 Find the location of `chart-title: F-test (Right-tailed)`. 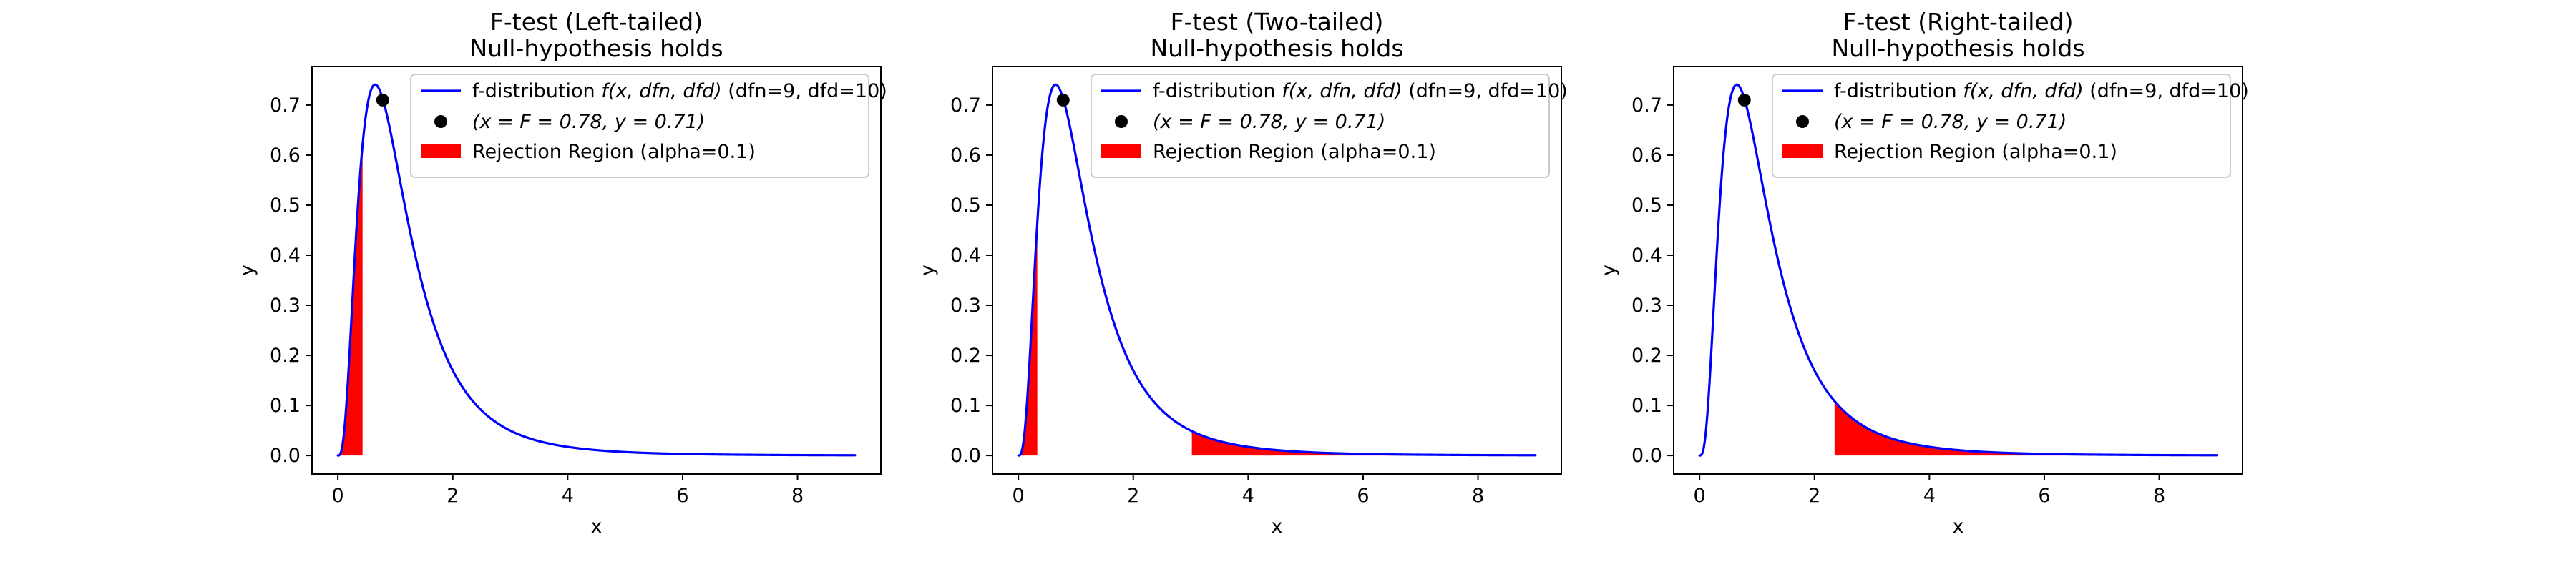

chart-title: F-test (Right-tailed) is located at coordinates (1958, 22).